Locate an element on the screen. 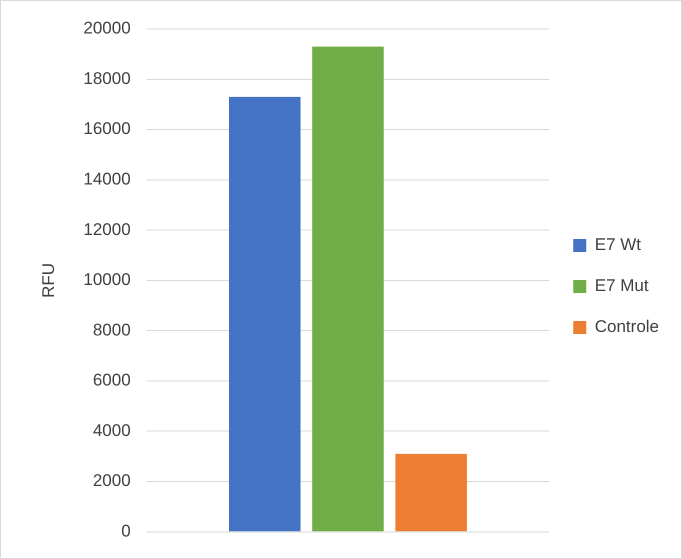  y-tick-label: 12000 is located at coordinates (107, 229).